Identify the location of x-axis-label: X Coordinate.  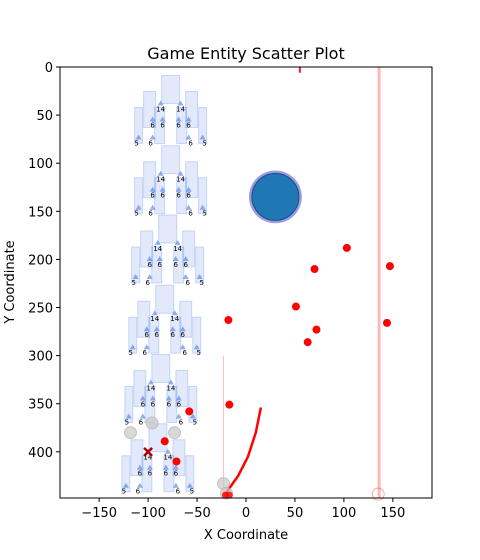
(246, 535).